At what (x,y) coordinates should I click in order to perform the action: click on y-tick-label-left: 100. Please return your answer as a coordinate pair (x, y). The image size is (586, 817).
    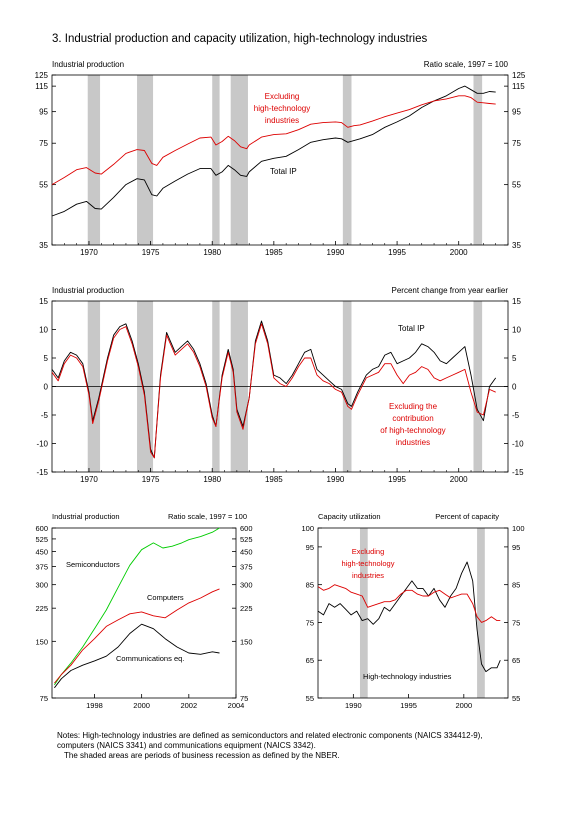
    Looking at the image, I should click on (307, 528).